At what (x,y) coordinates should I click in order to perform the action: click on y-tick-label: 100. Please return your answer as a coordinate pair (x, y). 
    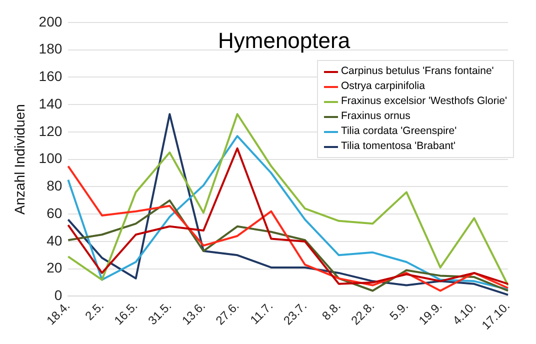
    Looking at the image, I should click on (50, 158).